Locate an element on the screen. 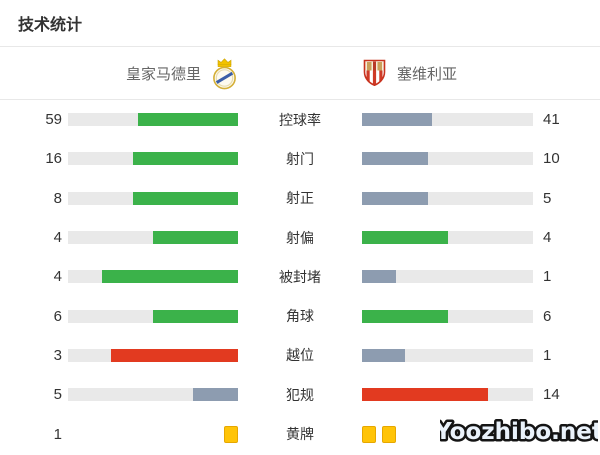  stat-row-shots: 16 射门 10 is located at coordinates (300, 158).